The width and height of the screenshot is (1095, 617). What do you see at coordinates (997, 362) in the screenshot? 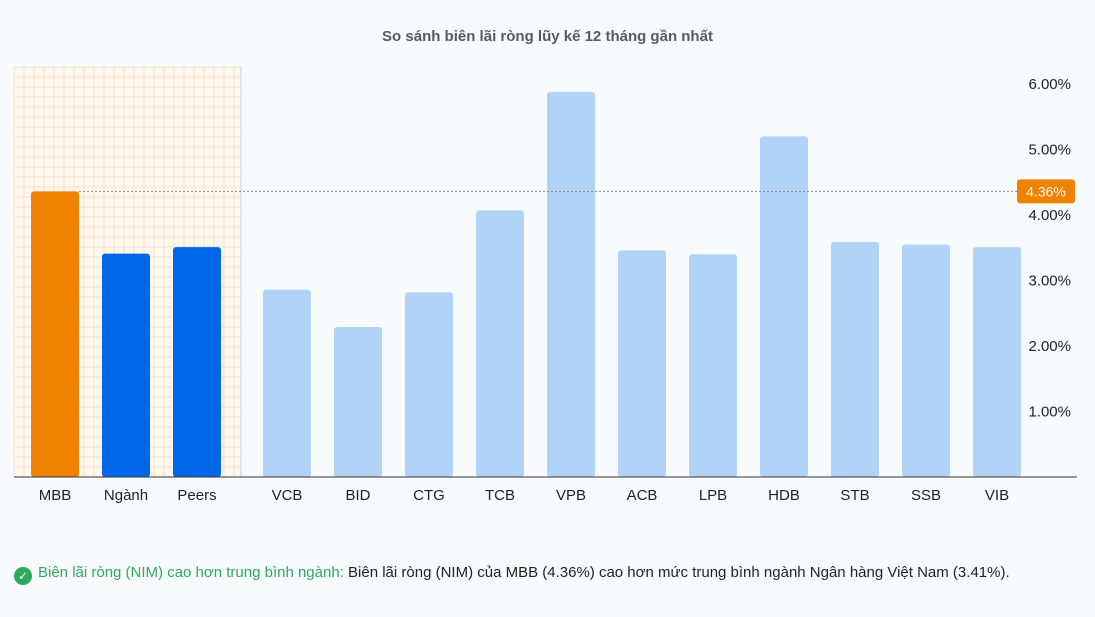
I see `bar-vib` at bounding box center [997, 362].